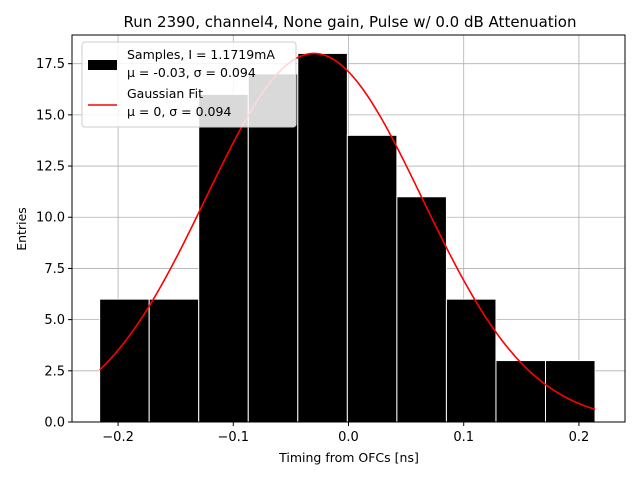 The height and width of the screenshot is (480, 640). Describe the element at coordinates (50, 167) in the screenshot. I see `y-tick-label: 12.5` at that location.